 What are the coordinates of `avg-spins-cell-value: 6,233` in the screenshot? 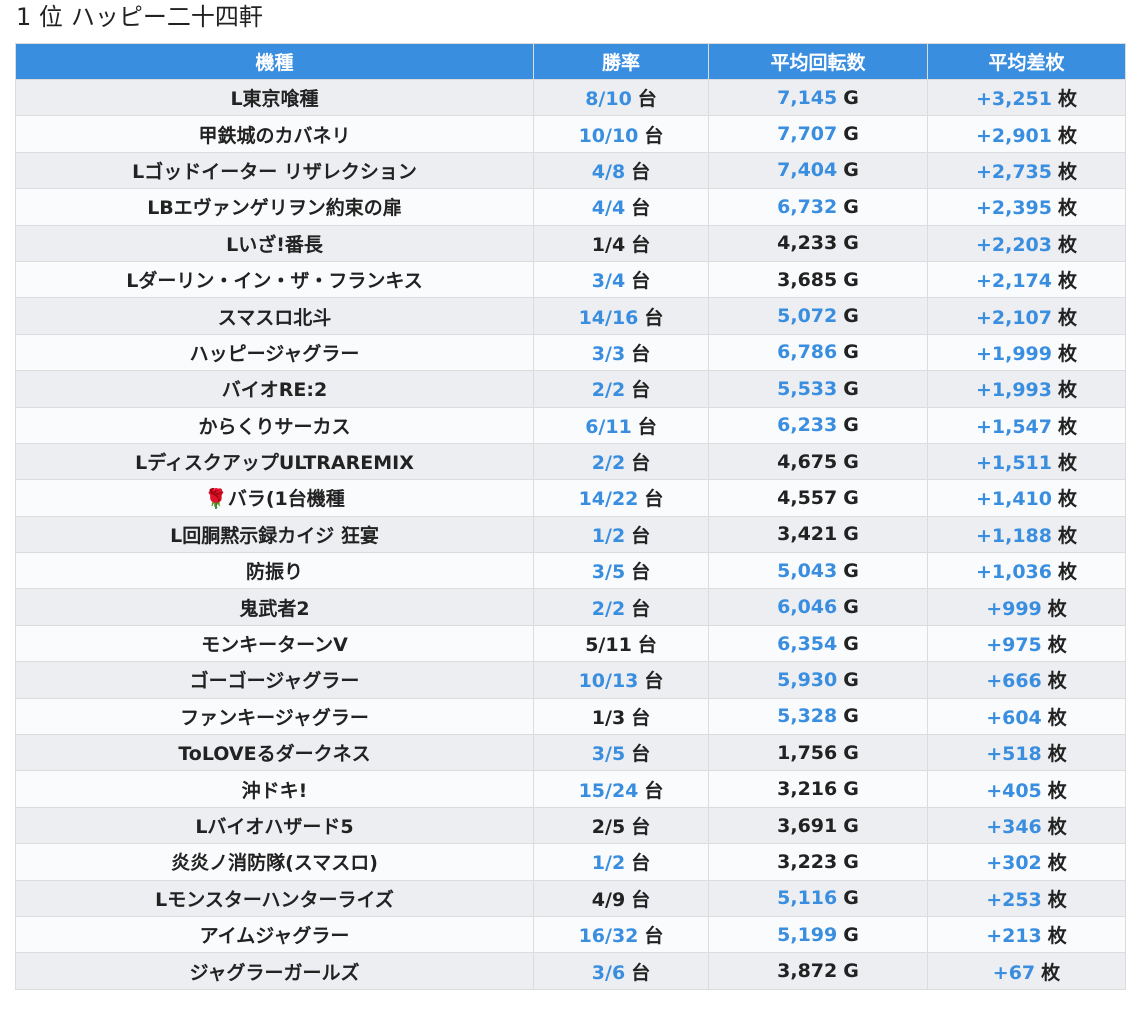 It's located at (807, 425).